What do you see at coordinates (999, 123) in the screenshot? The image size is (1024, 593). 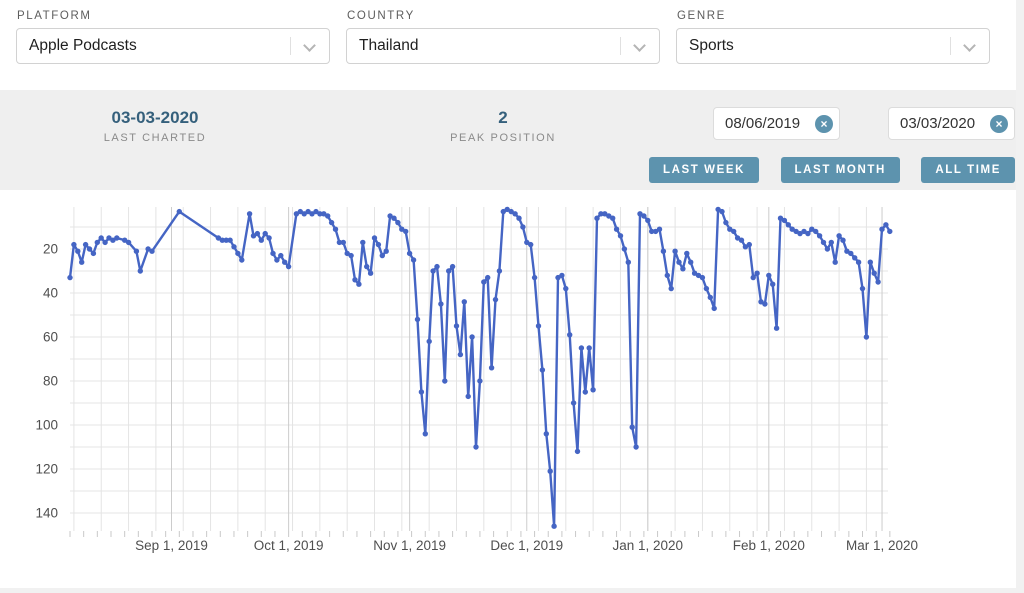 I see `clear-end-date-button: ×` at bounding box center [999, 123].